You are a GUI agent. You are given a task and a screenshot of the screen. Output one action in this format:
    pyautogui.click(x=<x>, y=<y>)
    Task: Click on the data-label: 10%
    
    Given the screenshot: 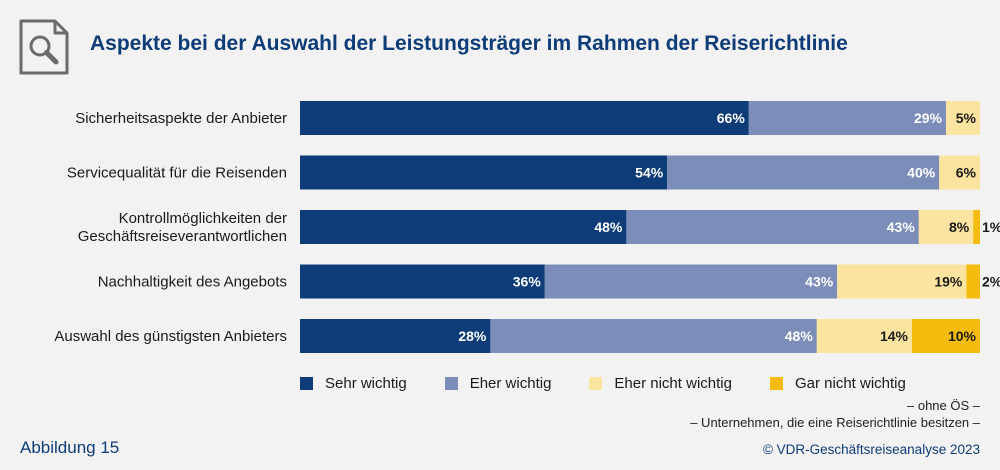 What is the action you would take?
    pyautogui.click(x=962, y=336)
    